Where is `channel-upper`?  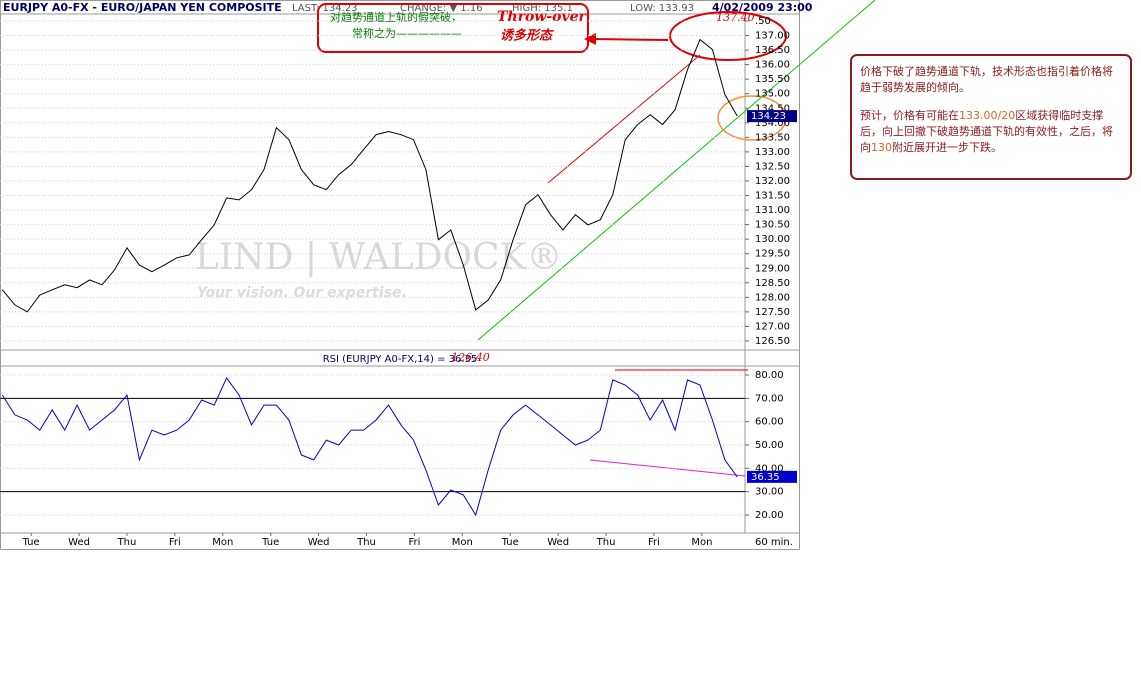
channel-upper is located at coordinates (624, 119).